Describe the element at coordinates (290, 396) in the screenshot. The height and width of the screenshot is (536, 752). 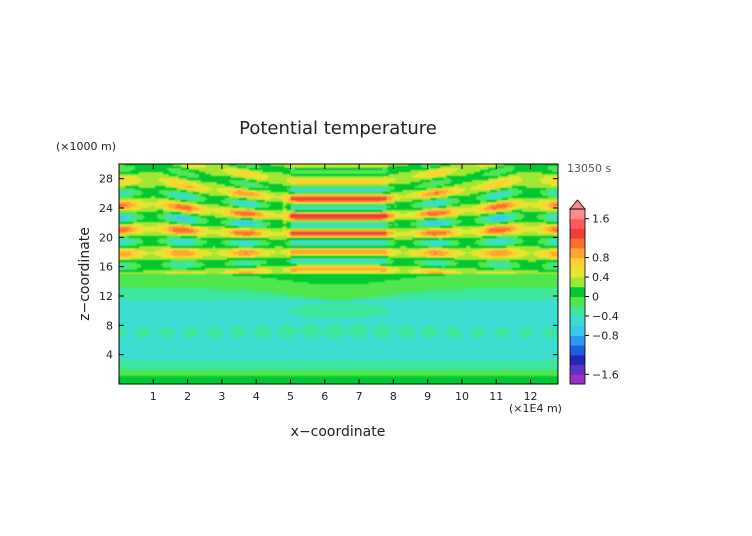
I see `x-tick-label: 5` at that location.